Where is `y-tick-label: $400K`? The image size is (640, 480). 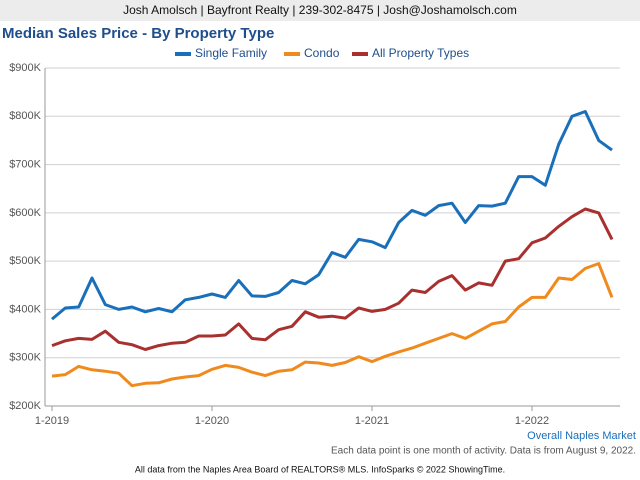 y-tick-label: $400K is located at coordinates (25, 309).